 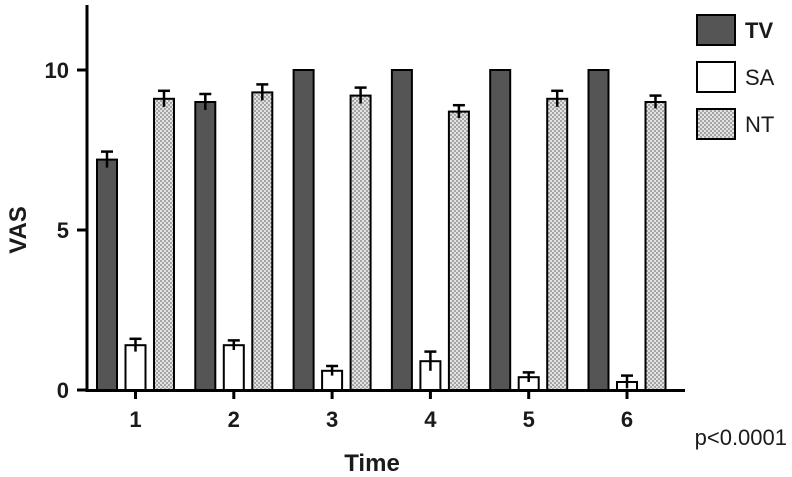 I want to click on y-axis-title: VAS, so click(x=18, y=230).